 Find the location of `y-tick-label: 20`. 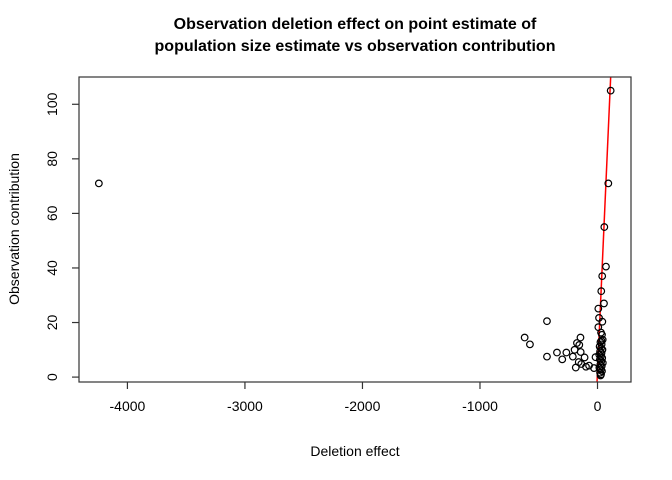

y-tick-label: 20 is located at coordinates (52, 323).